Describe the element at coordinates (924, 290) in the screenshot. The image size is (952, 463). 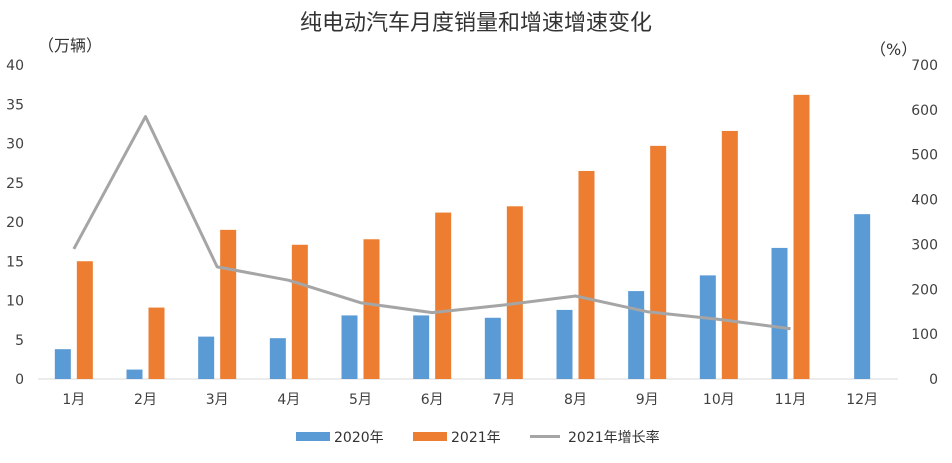
I see `right-tick-label: 200` at that location.